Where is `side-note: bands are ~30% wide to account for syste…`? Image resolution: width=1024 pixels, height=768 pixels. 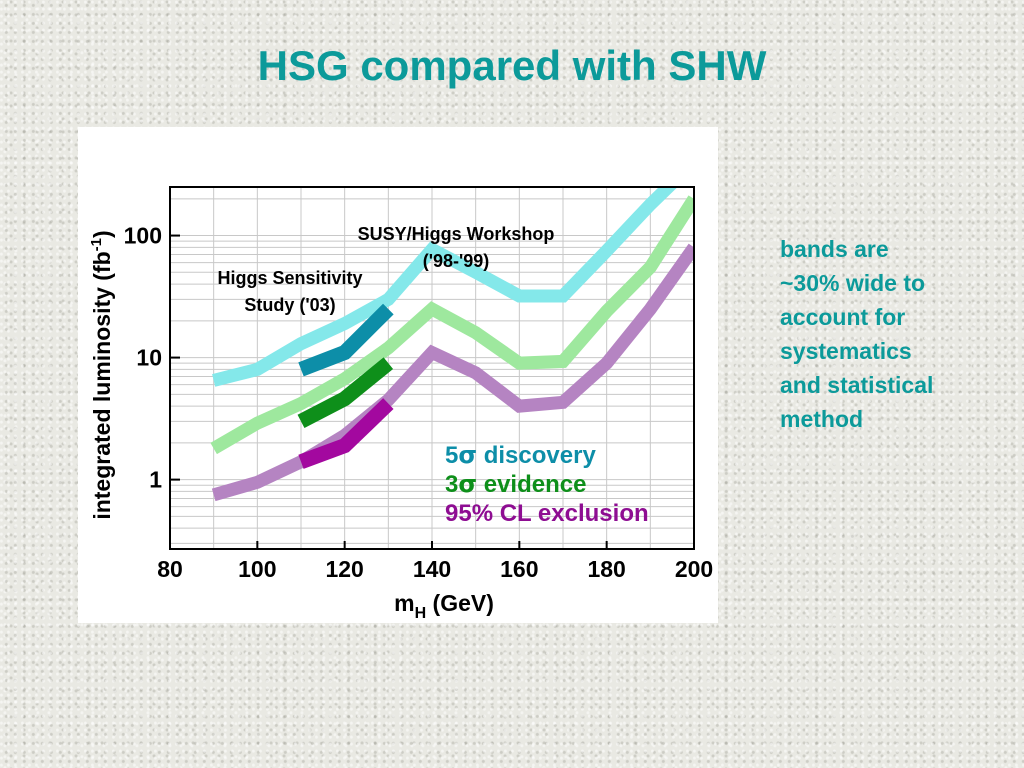
side-note: bands are ~30% wide to account for syste… is located at coordinates (890, 334).